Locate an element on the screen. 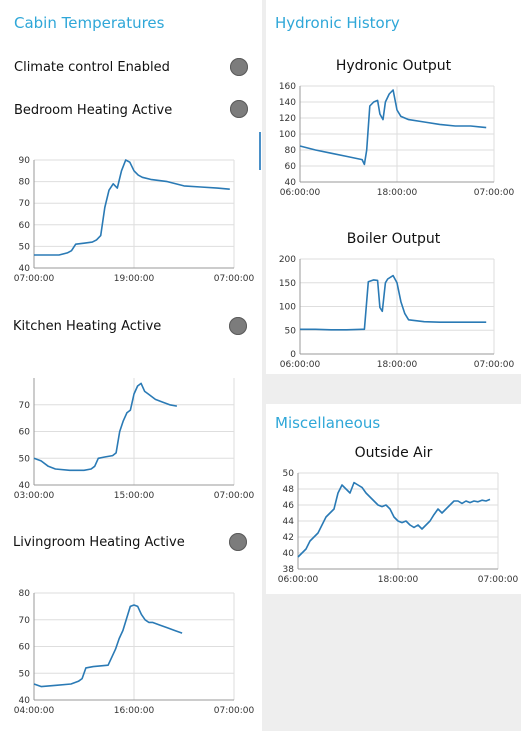 Image resolution: width=521 pixels, height=731 pixels. livingroom-heating-led is located at coordinates (238, 542).